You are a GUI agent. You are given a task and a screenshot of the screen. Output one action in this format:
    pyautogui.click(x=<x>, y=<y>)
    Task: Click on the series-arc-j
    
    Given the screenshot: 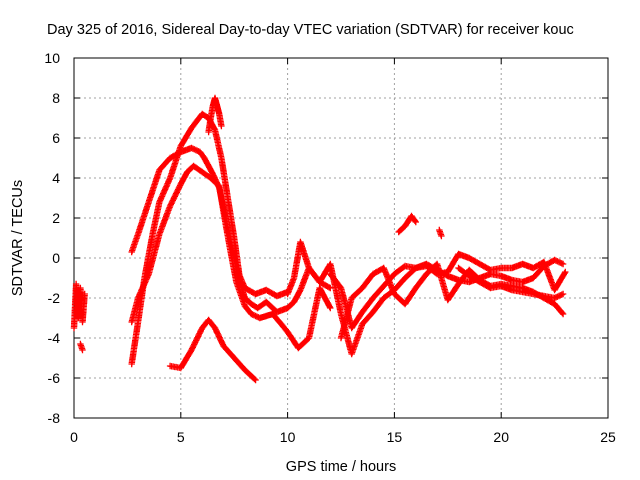 What is the action you would take?
    pyautogui.click(x=407, y=224)
    